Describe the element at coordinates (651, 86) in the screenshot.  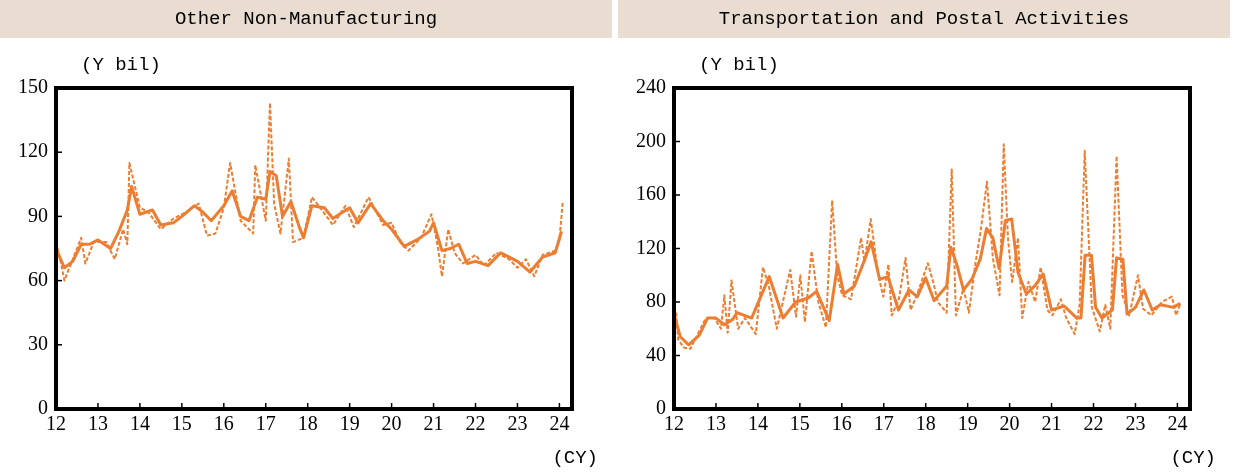
I see `y-tick-label: 240` at that location.